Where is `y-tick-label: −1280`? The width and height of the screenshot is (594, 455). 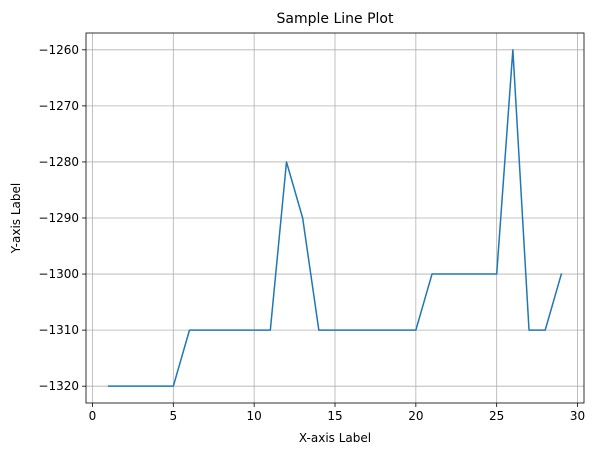
y-tick-label: −1280 is located at coordinates (58, 162).